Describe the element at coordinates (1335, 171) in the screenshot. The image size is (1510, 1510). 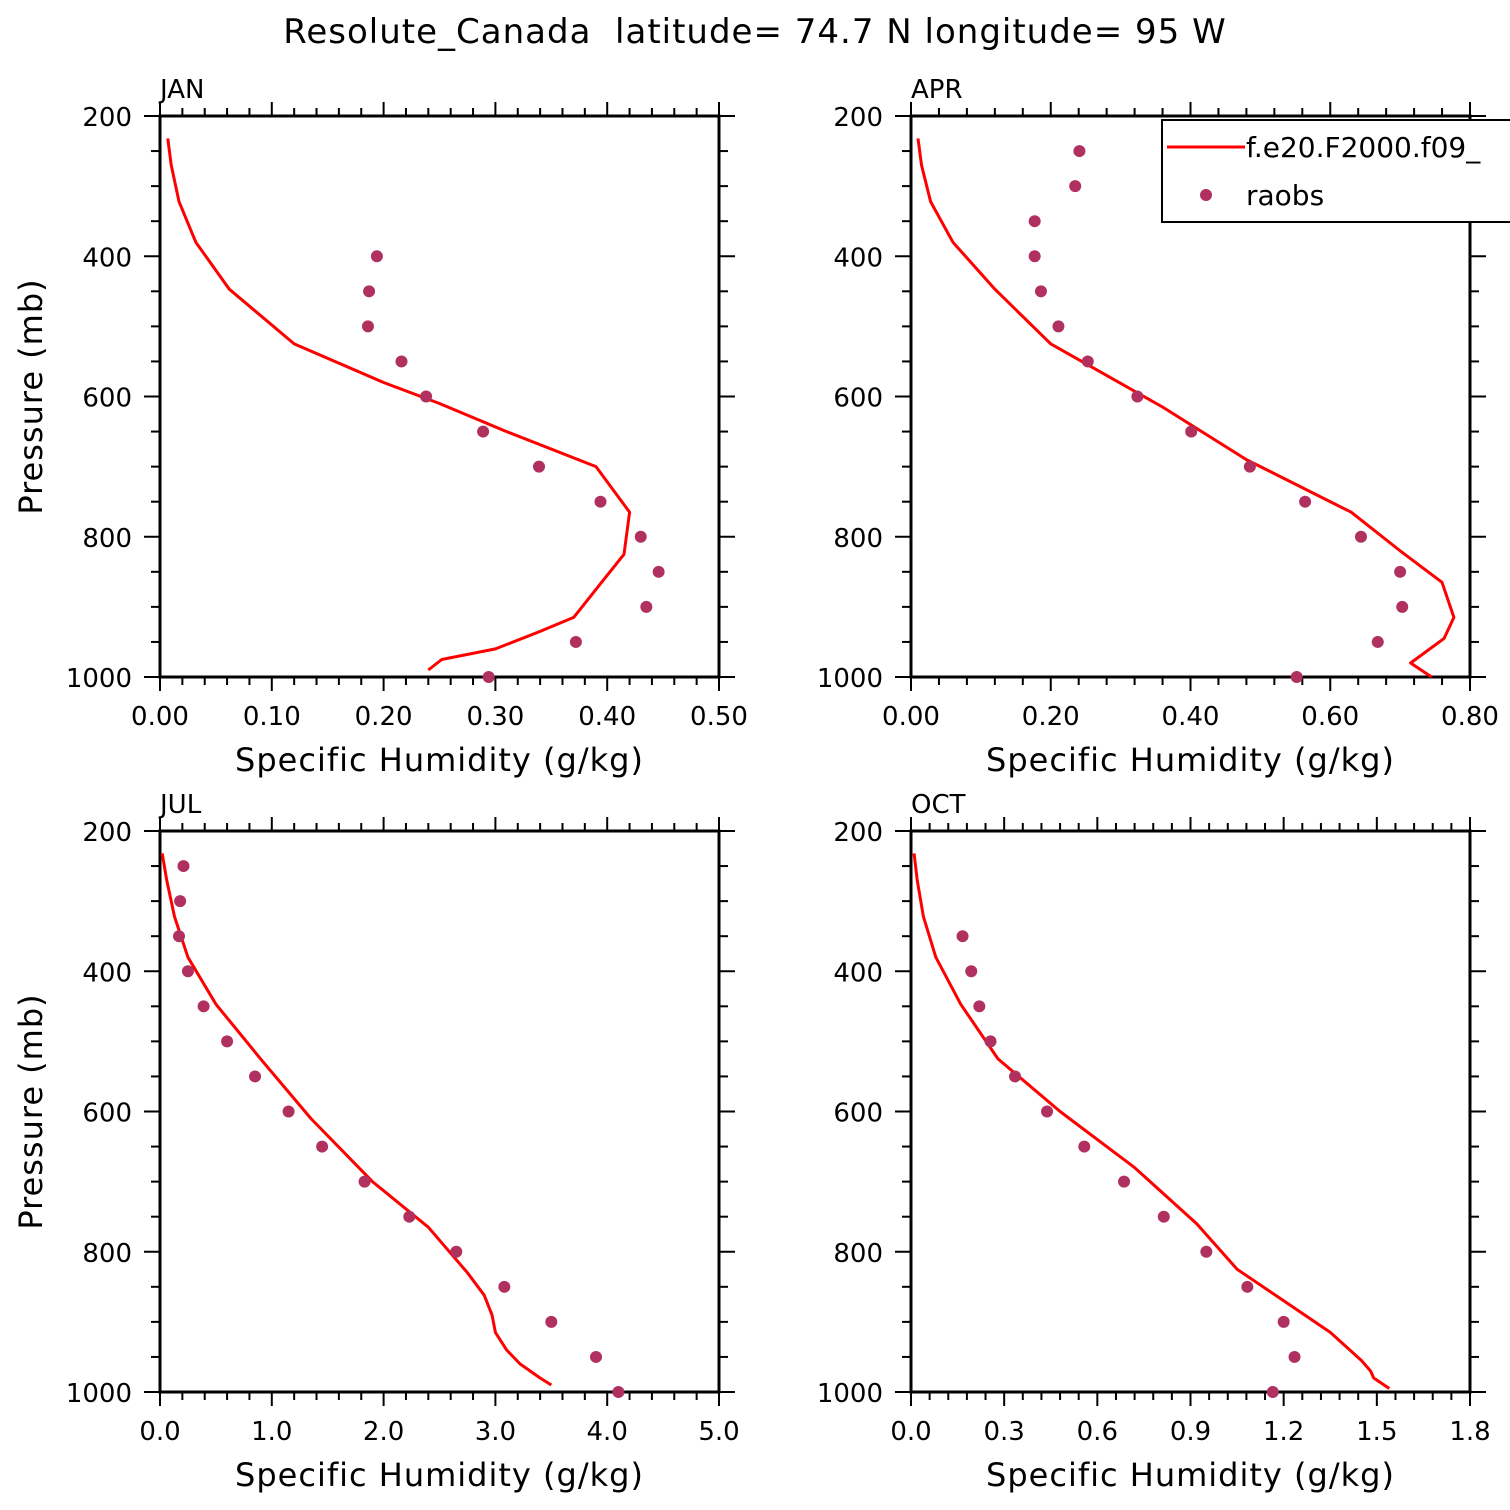
I see `legend: f.e20.F2000.f09_raobs` at that location.